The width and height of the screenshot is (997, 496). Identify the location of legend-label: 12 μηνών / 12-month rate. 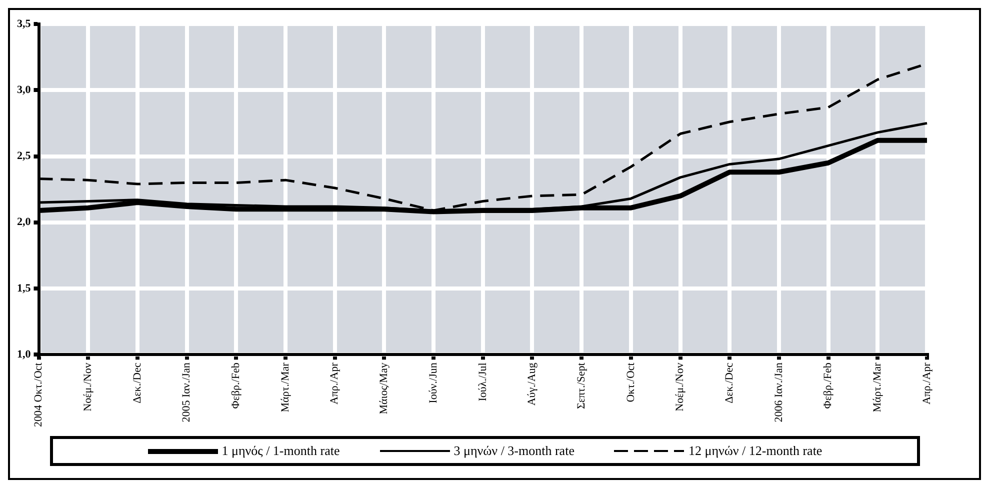
(755, 451).